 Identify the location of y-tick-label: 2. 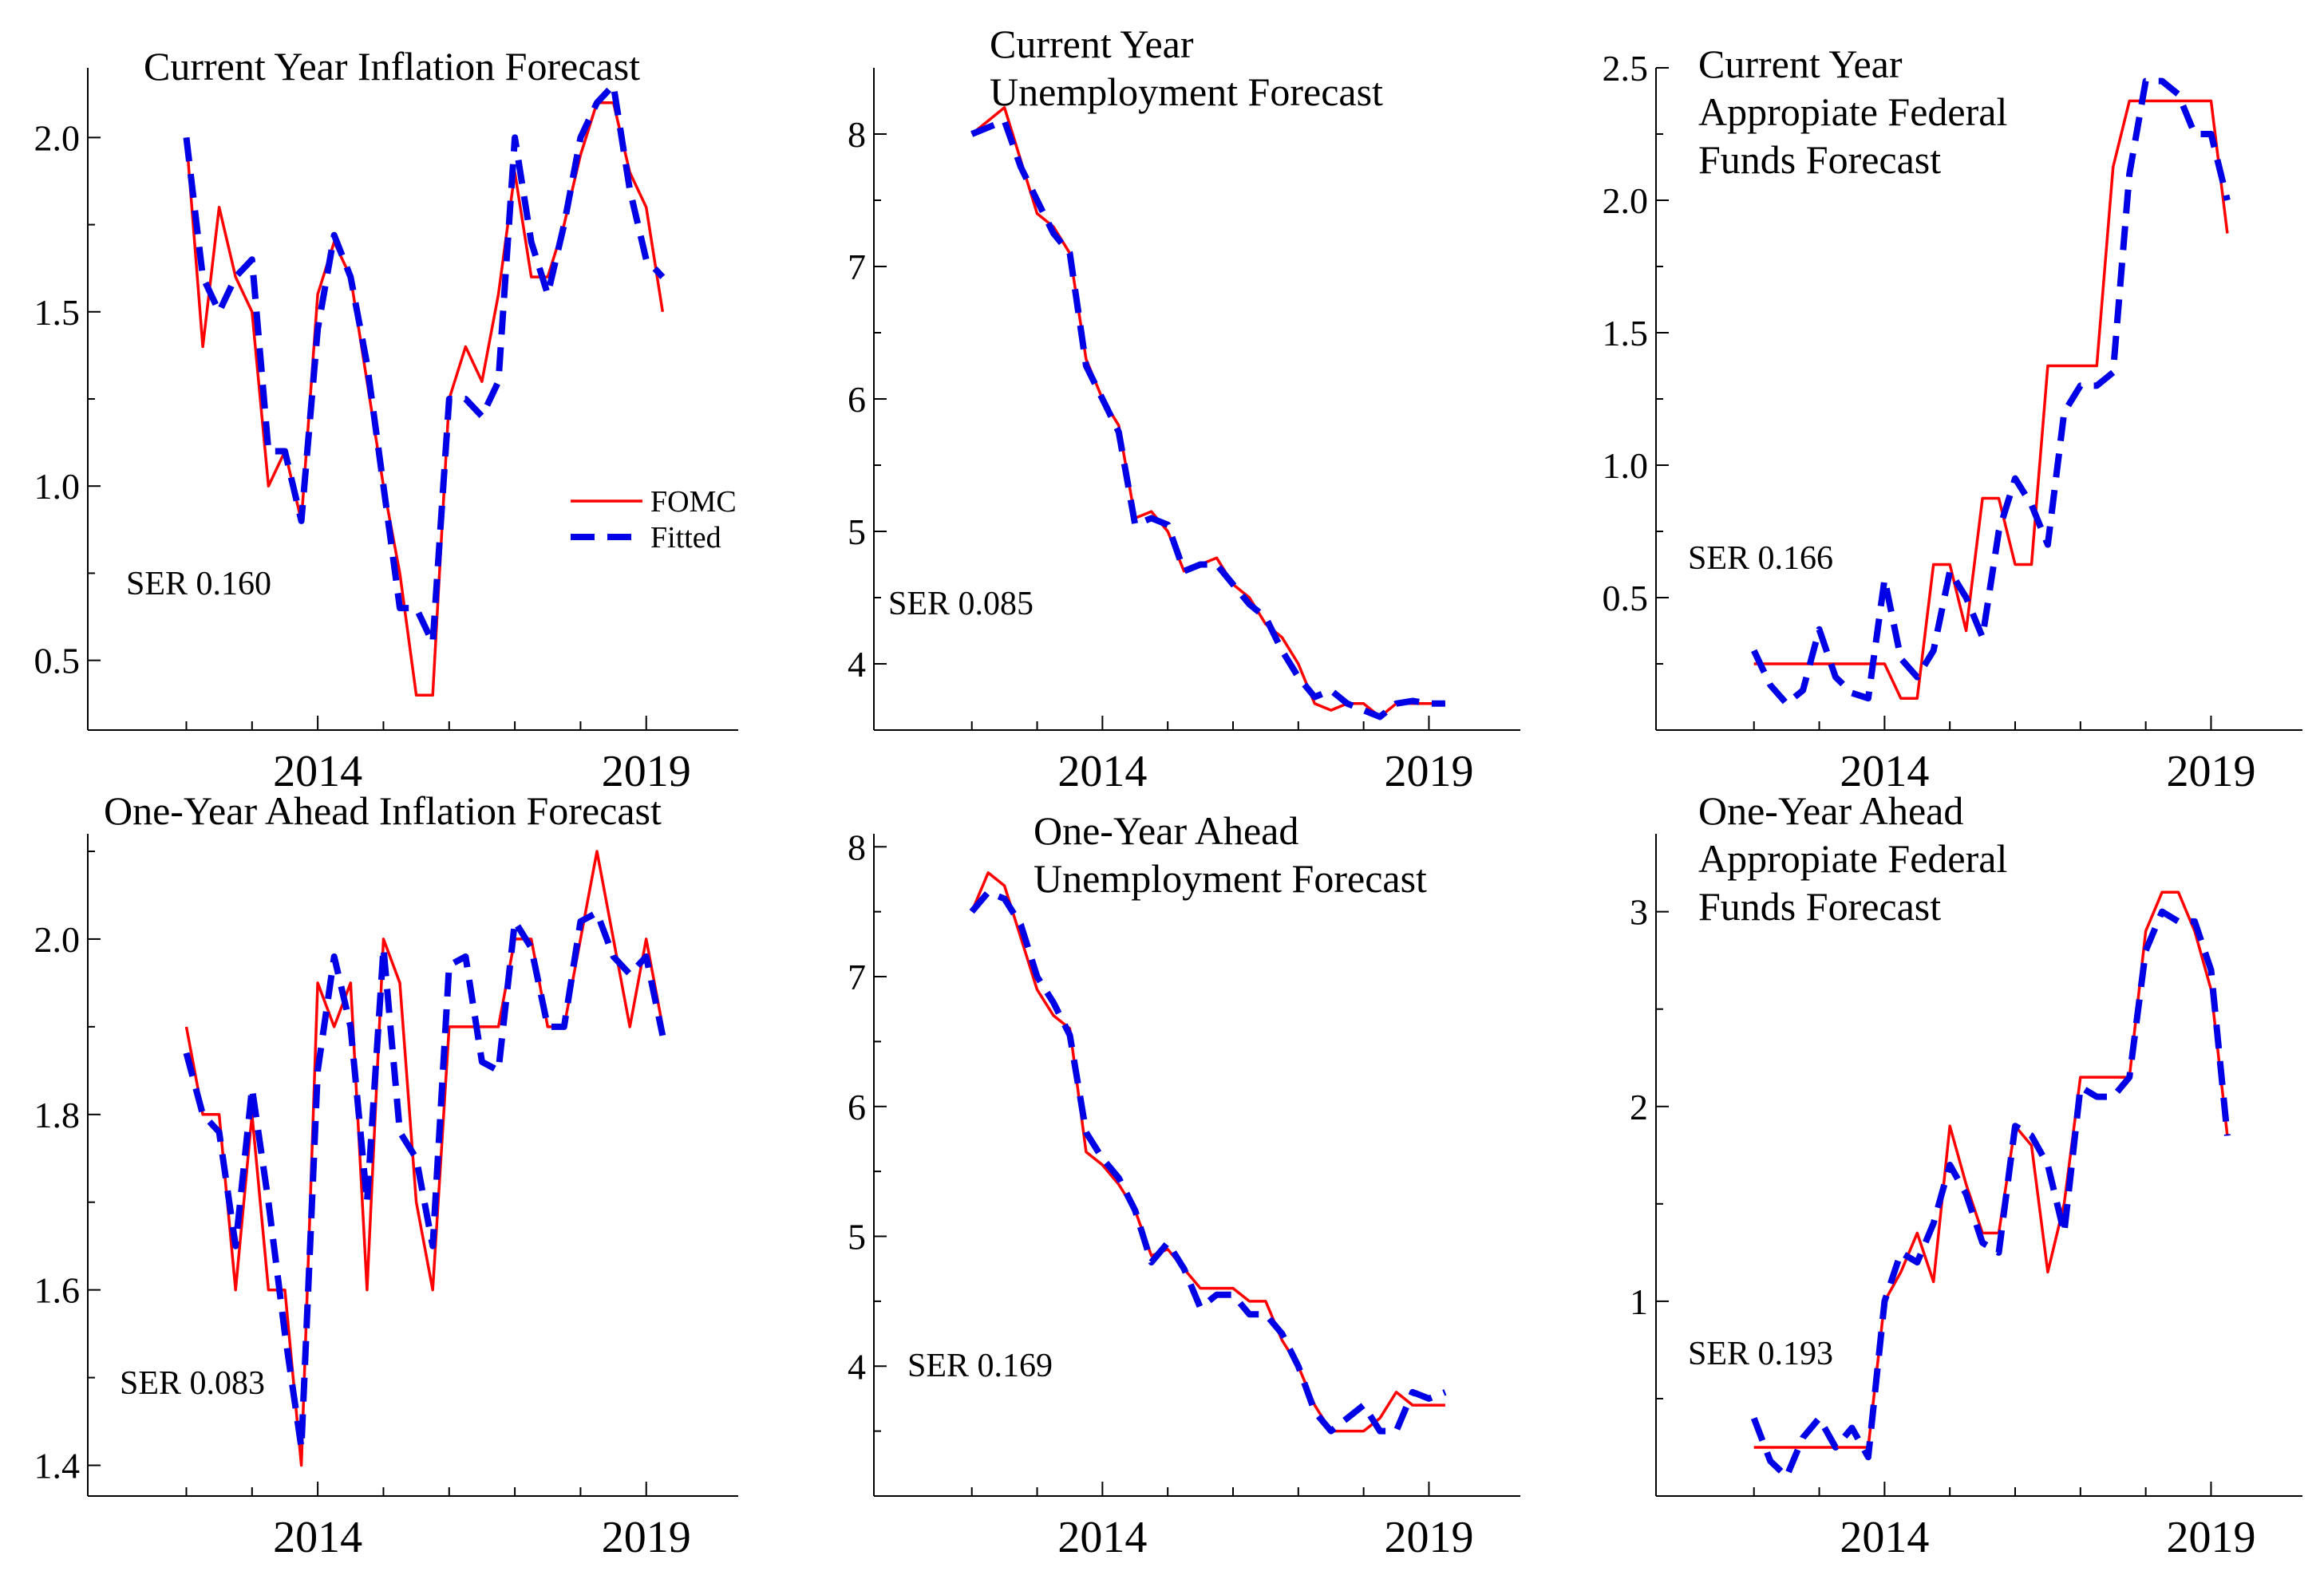
(1639, 1107).